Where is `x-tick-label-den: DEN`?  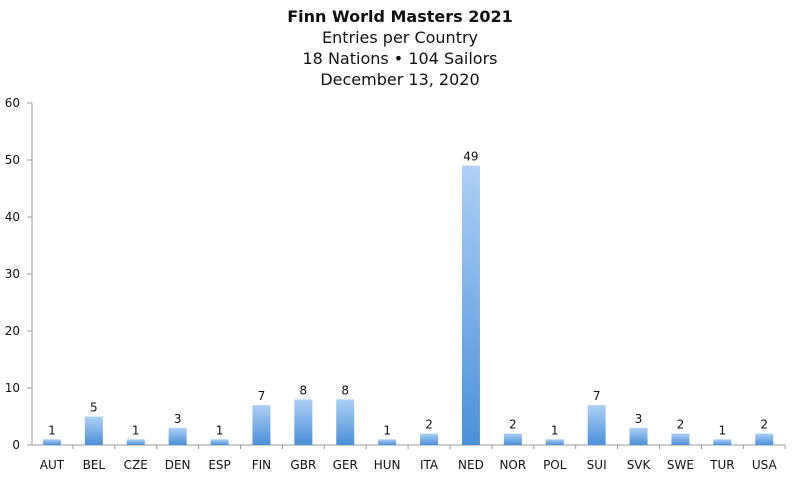 x-tick-label-den: DEN is located at coordinates (178, 465).